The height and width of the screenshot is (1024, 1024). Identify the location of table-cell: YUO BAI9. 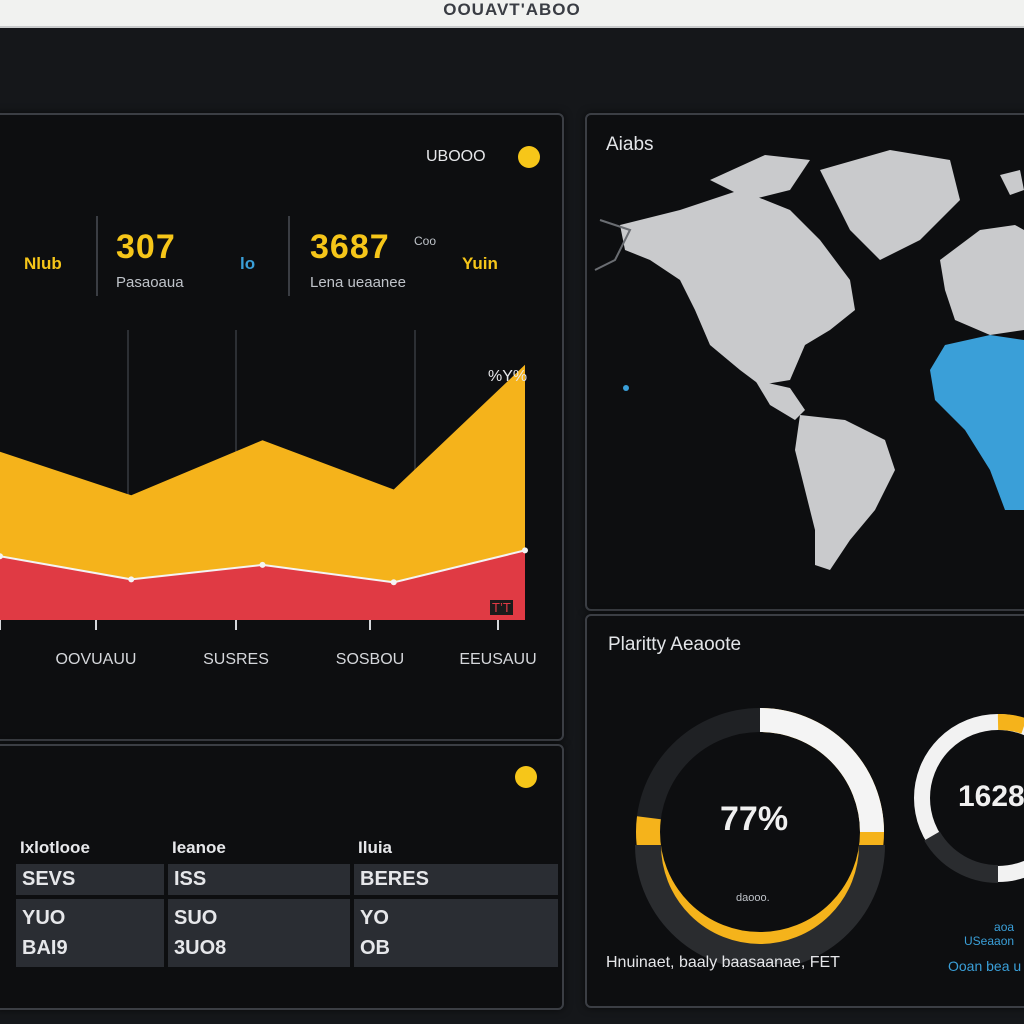
(90, 933).